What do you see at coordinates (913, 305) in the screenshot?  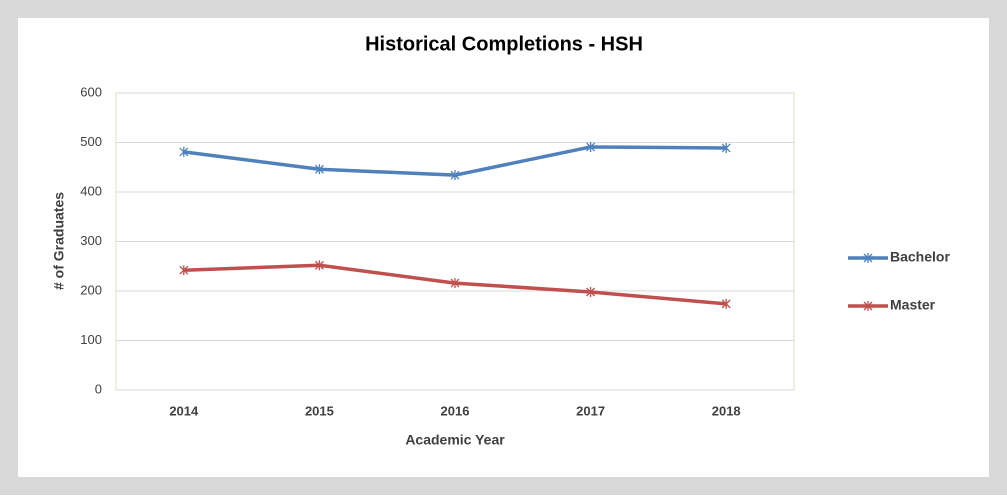 I see `legend-label: Master` at bounding box center [913, 305].